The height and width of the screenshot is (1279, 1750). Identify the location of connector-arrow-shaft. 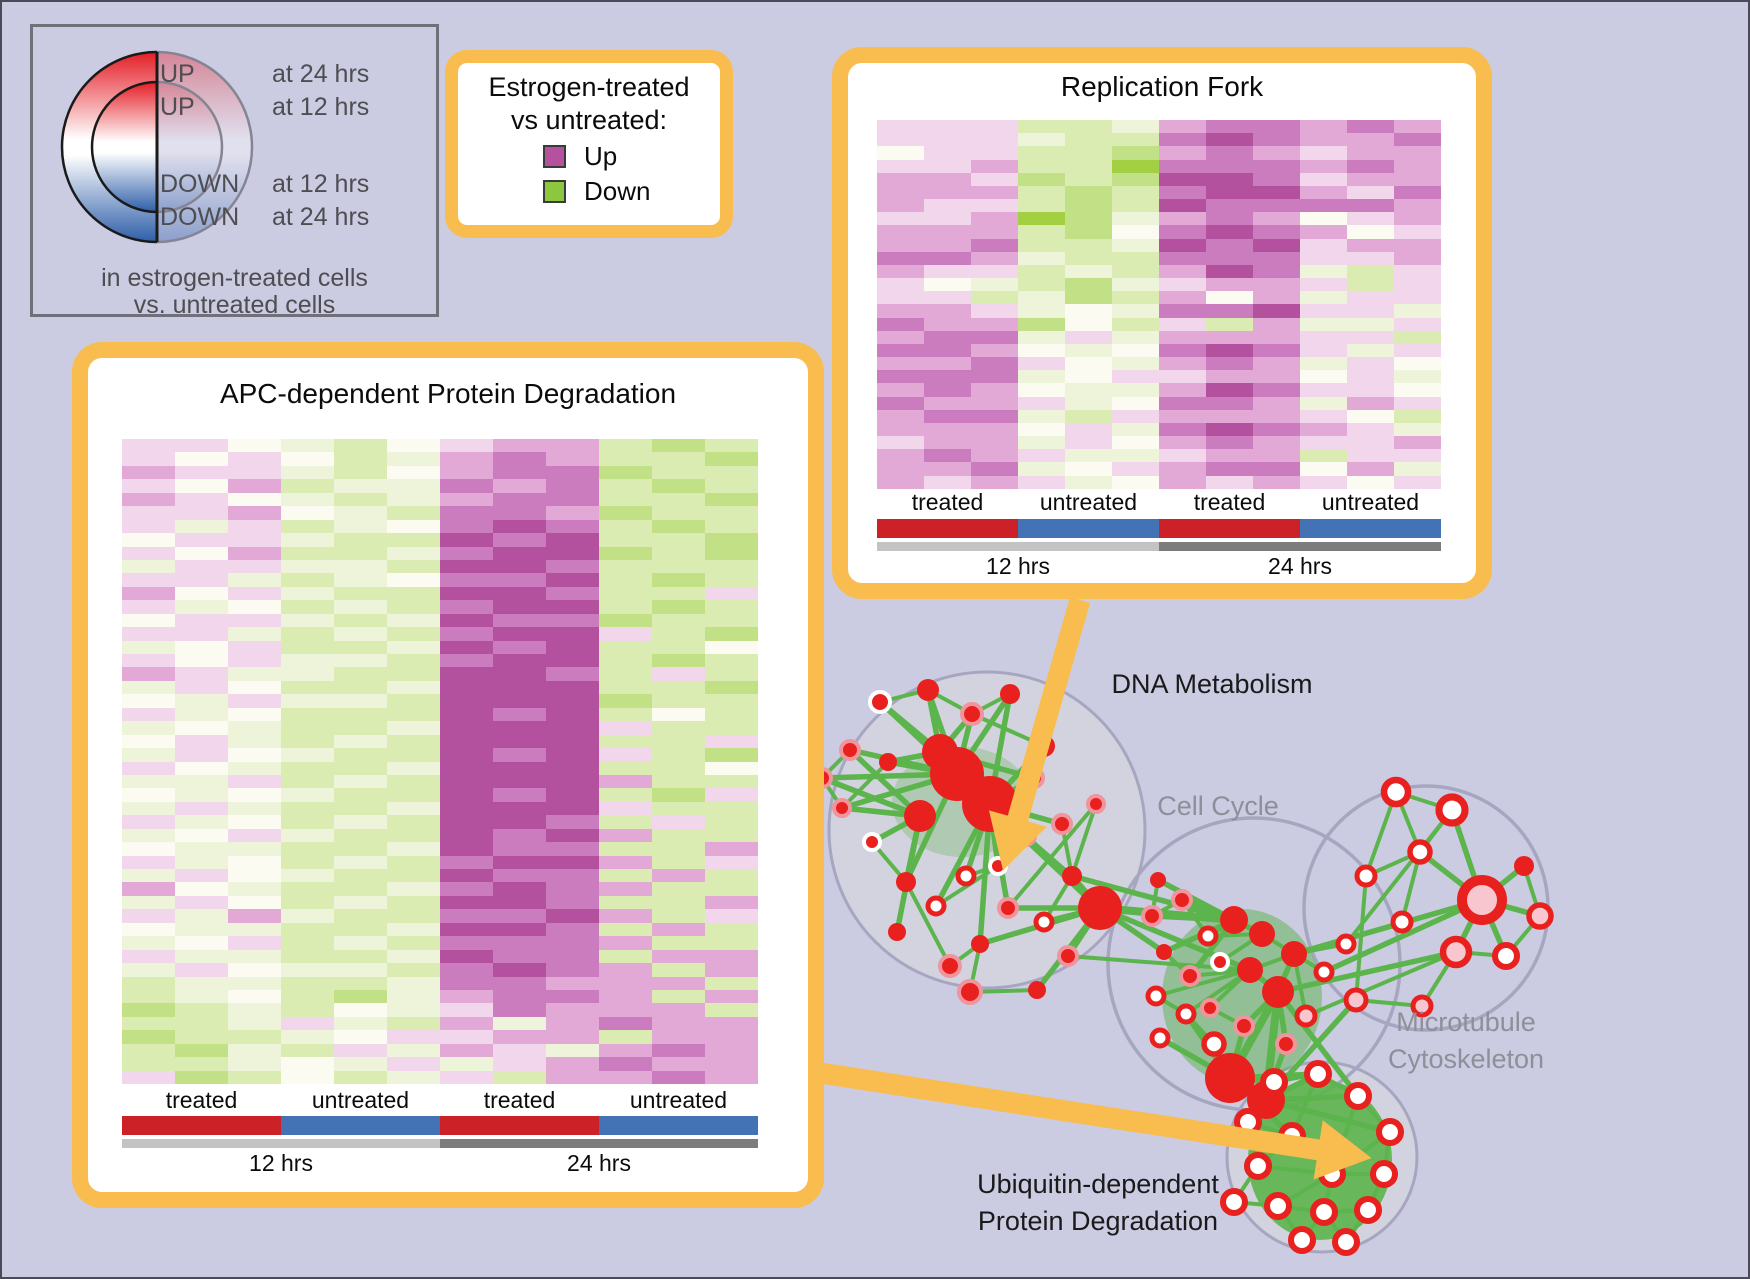
(1047, 716).